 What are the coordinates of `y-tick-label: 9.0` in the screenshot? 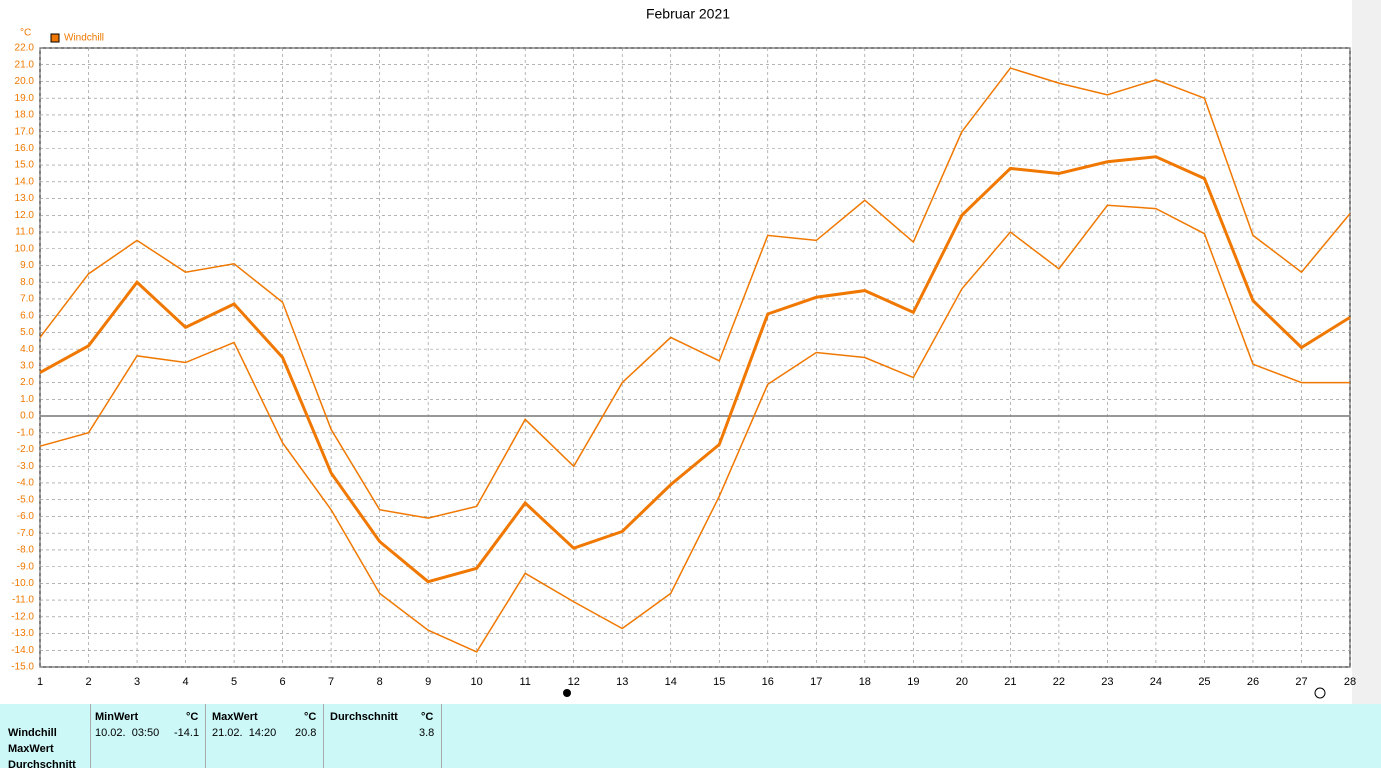 It's located at (27, 265).